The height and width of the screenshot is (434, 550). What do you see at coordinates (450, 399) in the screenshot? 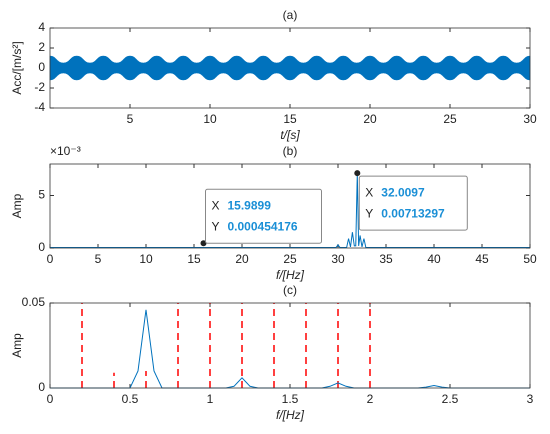
I see `x-tick-label: 2.5` at bounding box center [450, 399].